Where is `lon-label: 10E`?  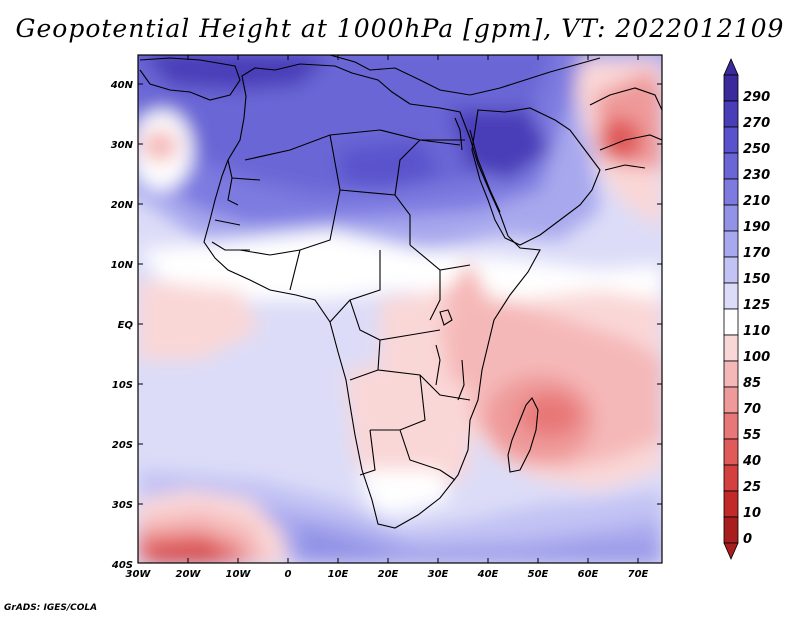
lon-label: 10E is located at coordinates (338, 574).